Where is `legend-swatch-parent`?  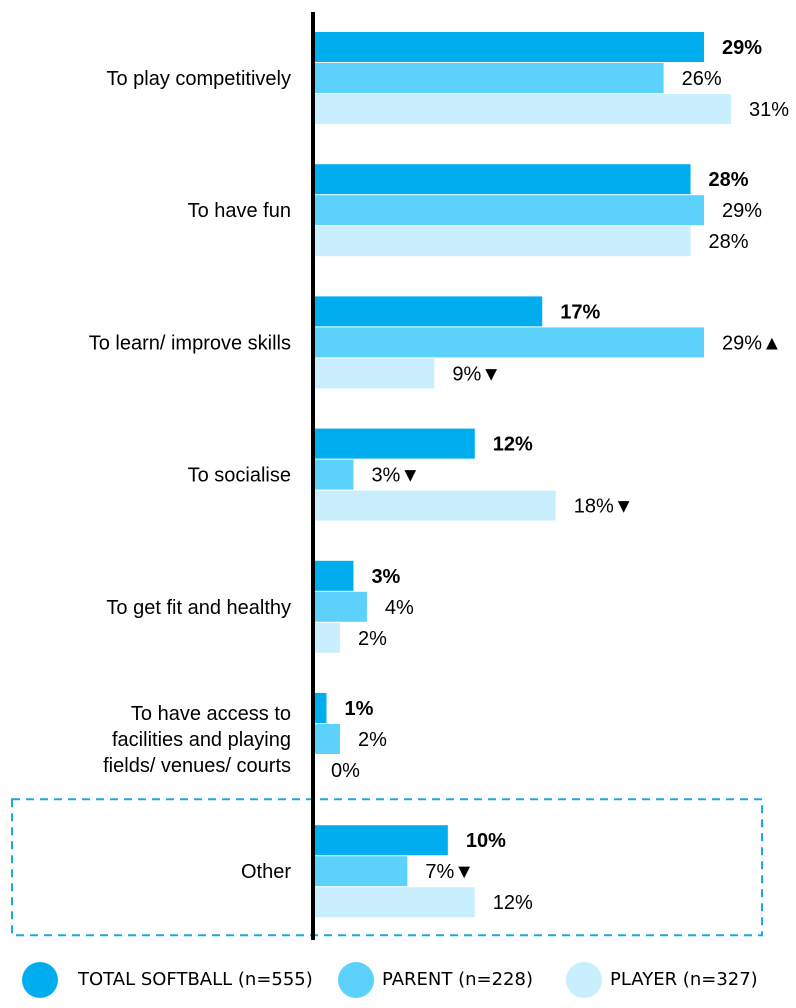
legend-swatch-parent is located at coordinates (356, 980).